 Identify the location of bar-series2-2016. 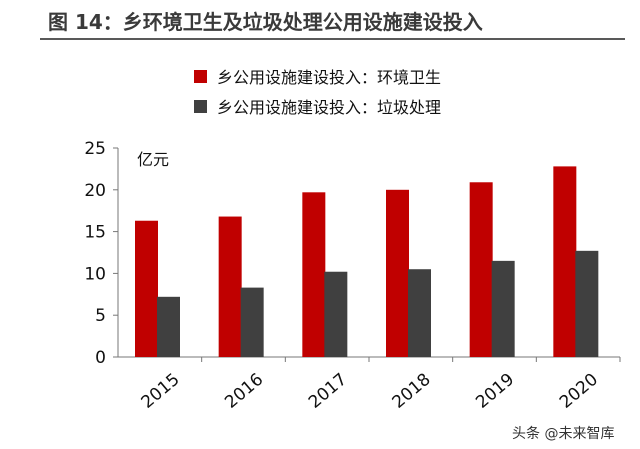
(252, 322).